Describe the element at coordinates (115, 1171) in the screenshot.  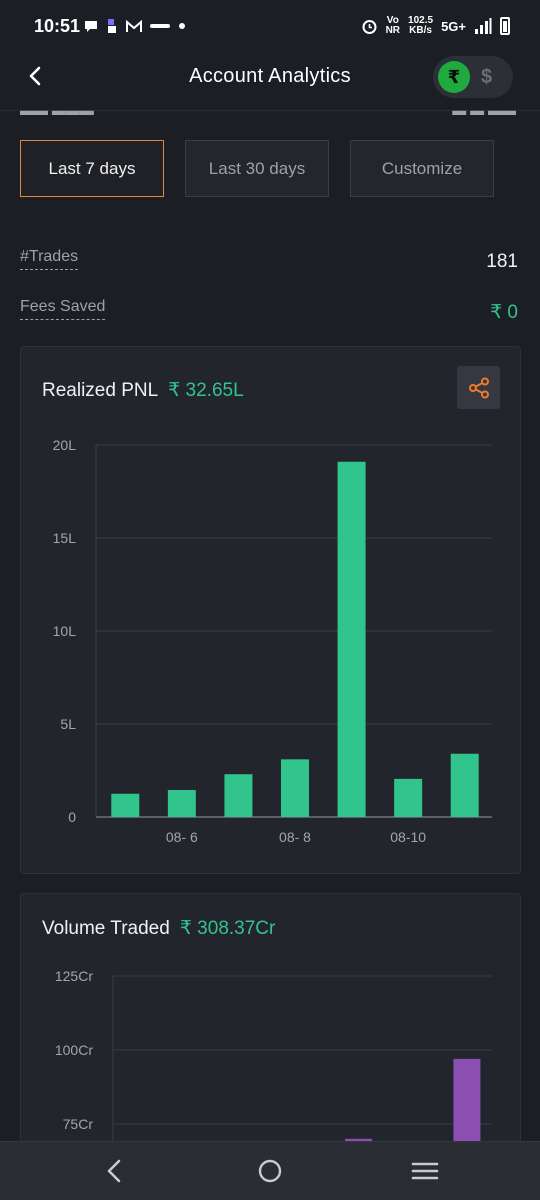
I see `nav-back-icon` at that location.